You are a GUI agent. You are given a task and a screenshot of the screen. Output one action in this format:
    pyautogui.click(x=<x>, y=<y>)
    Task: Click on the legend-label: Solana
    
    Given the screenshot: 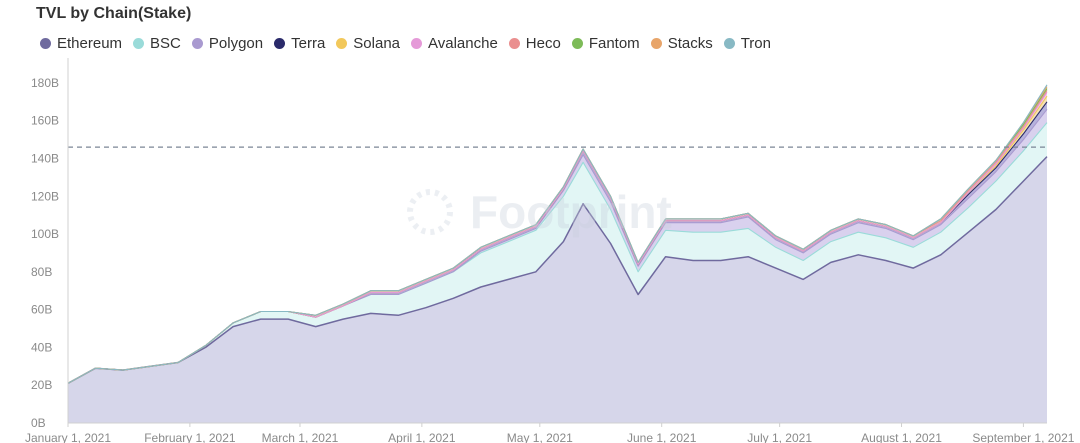 What is the action you would take?
    pyautogui.click(x=377, y=43)
    